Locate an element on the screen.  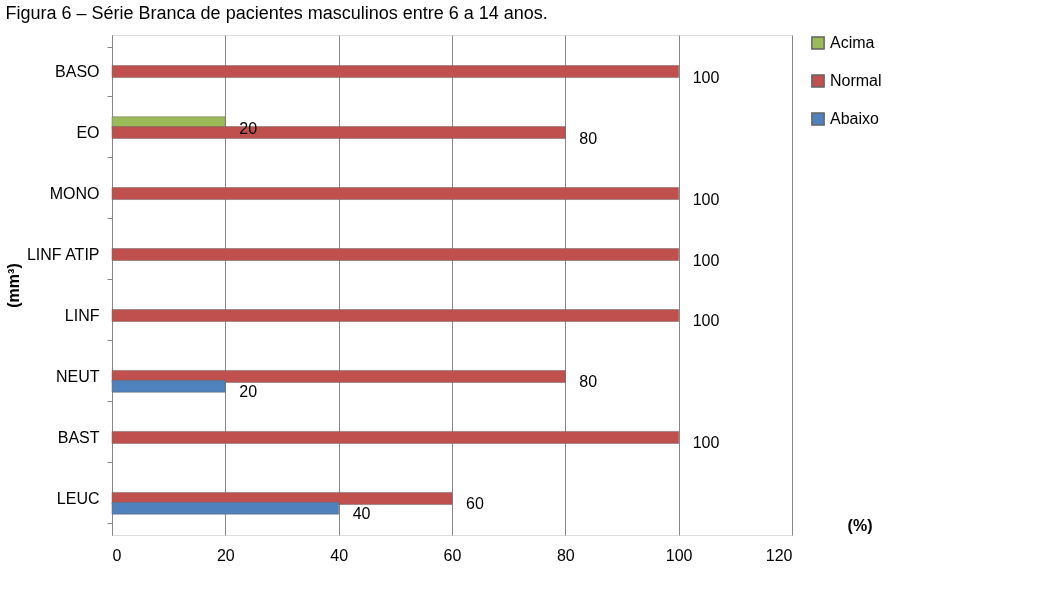
legend-label: Acima is located at coordinates (852, 42).